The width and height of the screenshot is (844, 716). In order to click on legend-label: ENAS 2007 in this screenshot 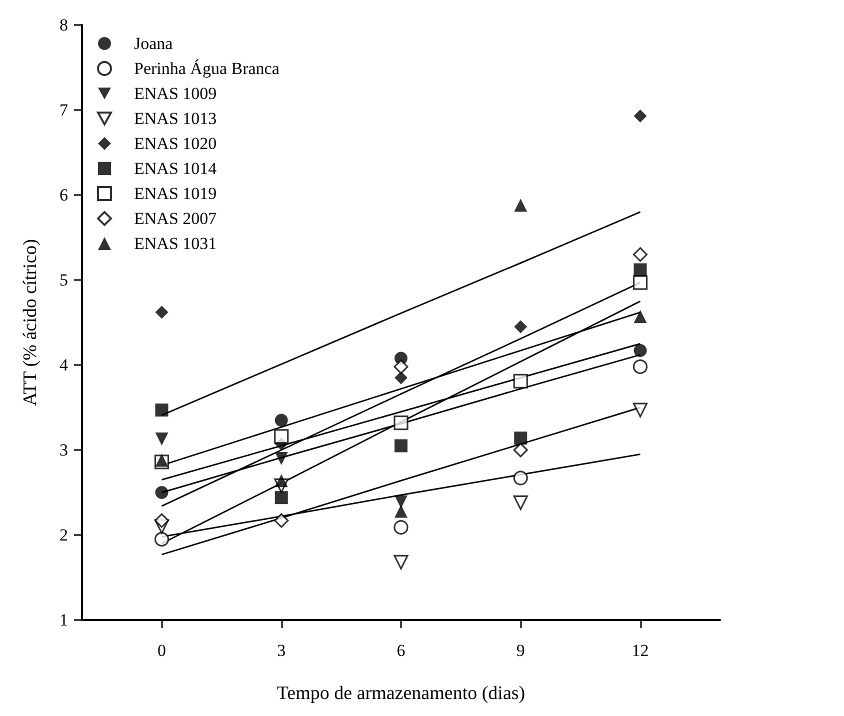, I will do `click(176, 218)`.